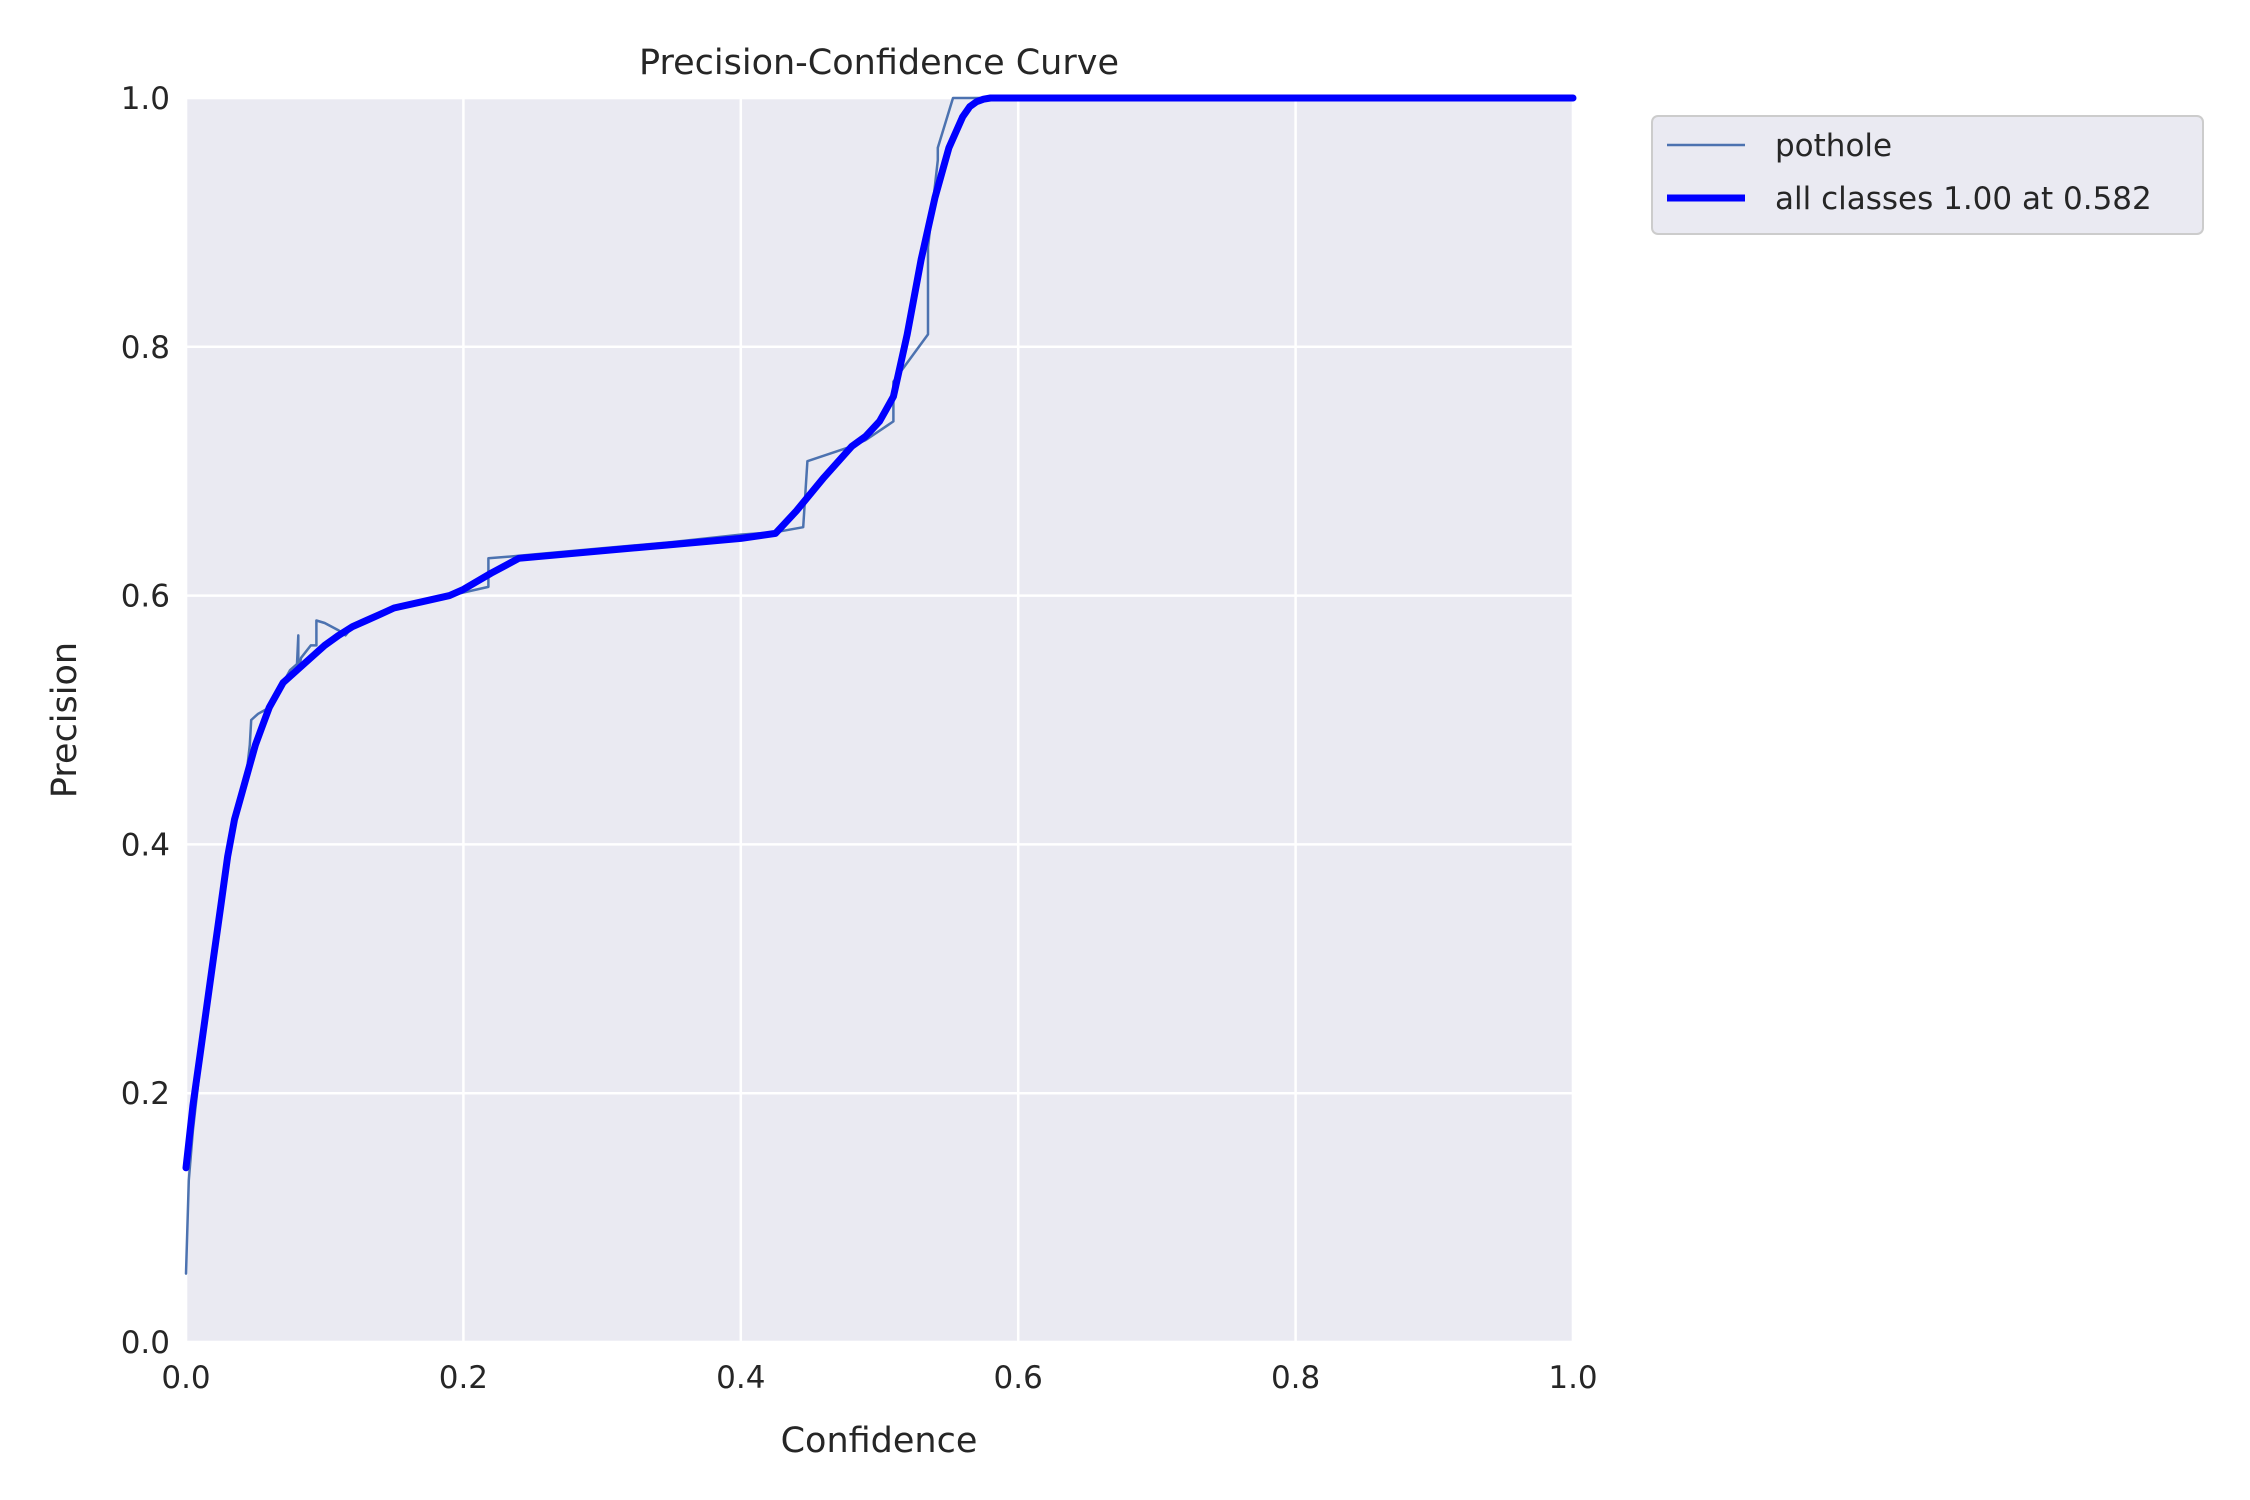 This screenshot has width=2250, height=1500. What do you see at coordinates (740, 1378) in the screenshot?
I see `x-tick-label: 0.4` at bounding box center [740, 1378].